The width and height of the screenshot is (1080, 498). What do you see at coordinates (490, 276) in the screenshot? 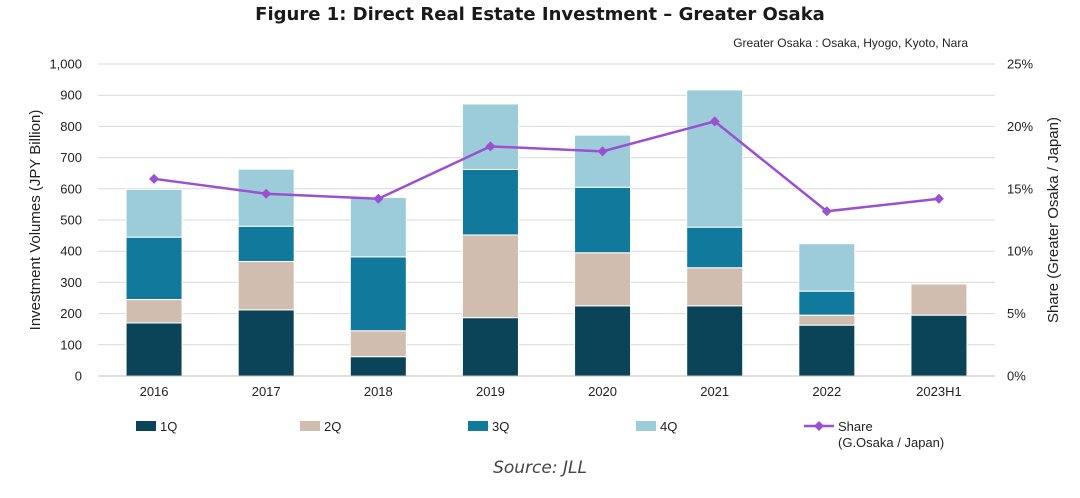
I see `bar-2Q-2019` at bounding box center [490, 276].